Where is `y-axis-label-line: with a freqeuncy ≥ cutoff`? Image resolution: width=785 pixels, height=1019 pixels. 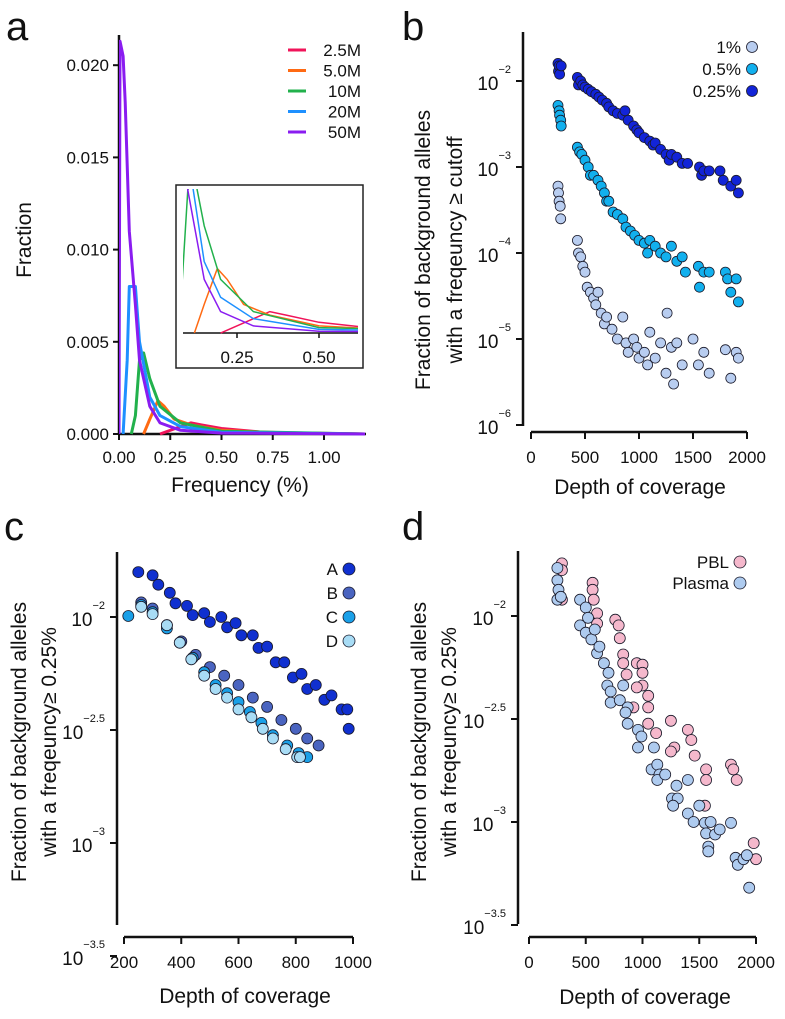 y-axis-label-line: with a freqeuncy ≥ cutoff is located at coordinates (455, 250).